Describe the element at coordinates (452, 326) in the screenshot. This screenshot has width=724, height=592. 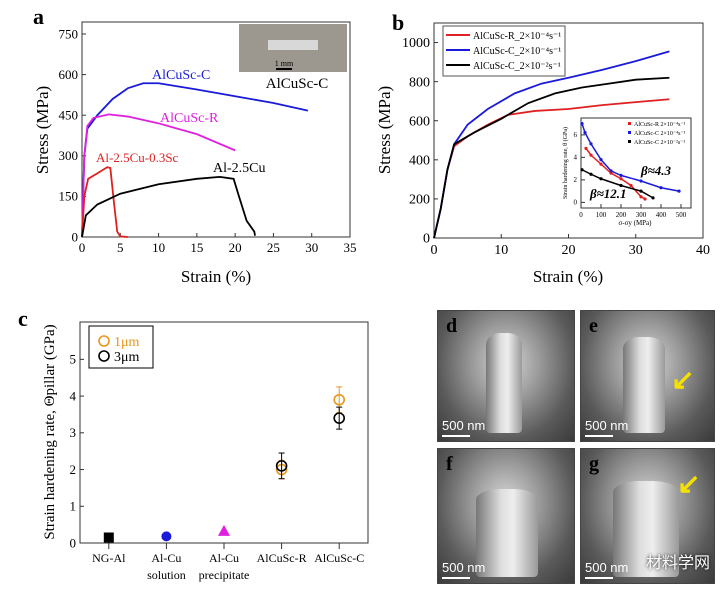
I see `image-label: d` at that location.